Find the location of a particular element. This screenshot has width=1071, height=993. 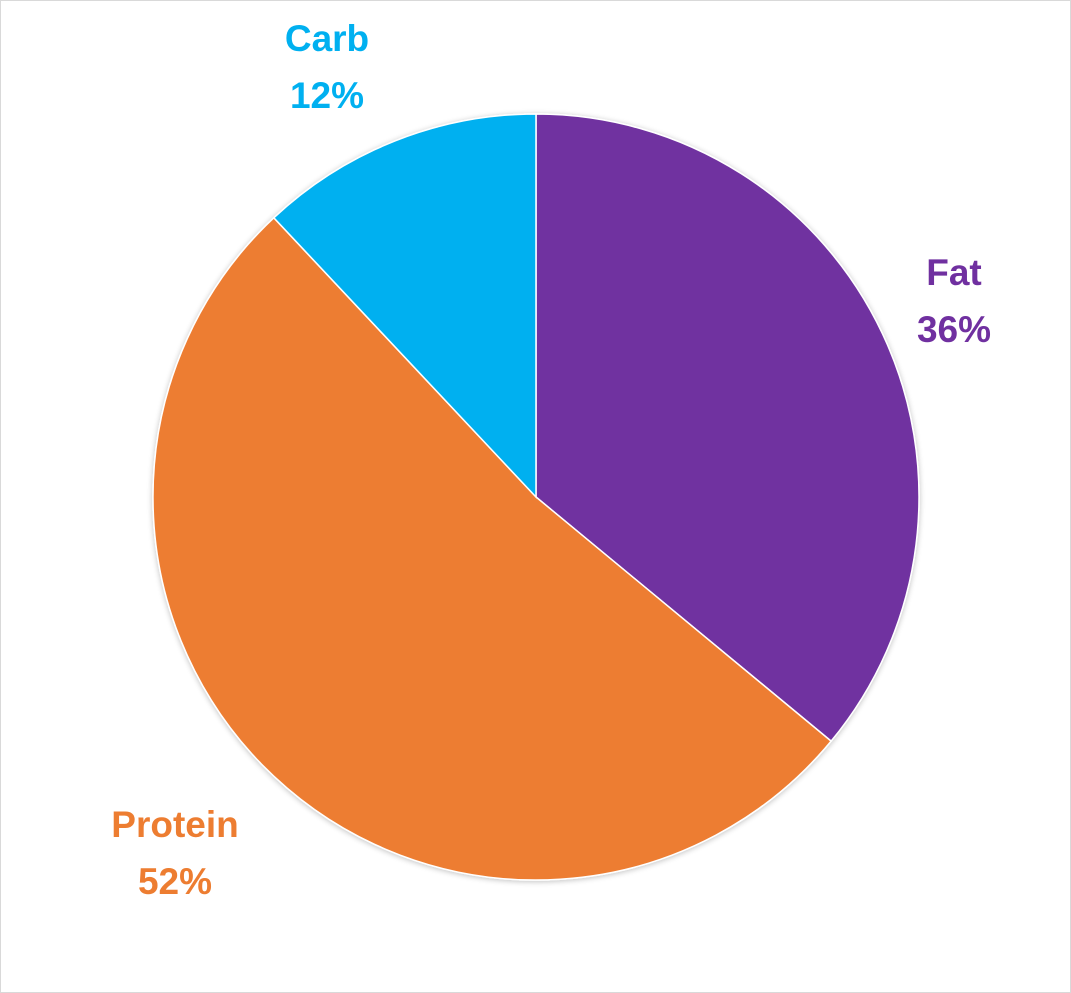

data-label-fat: Fat 36% is located at coordinates (954, 301).